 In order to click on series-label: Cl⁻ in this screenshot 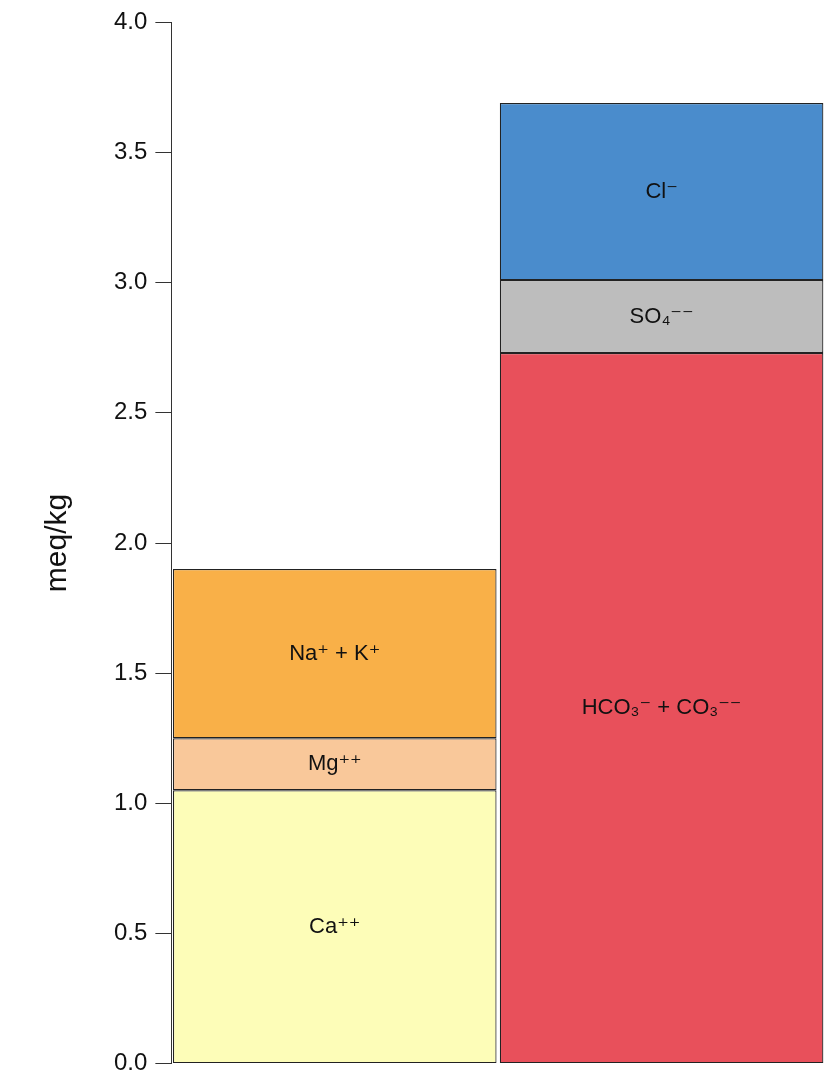, I will do `click(661, 190)`.